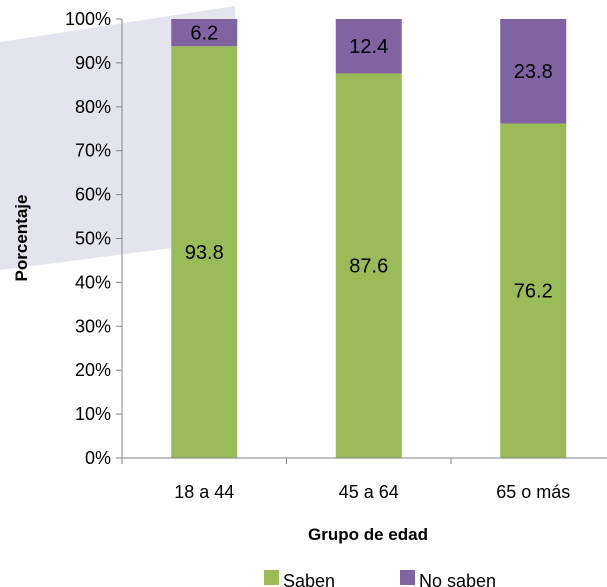 This screenshot has height=587, width=607. Describe the element at coordinates (93, 326) in the screenshot. I see `y-tick-label: 30%` at that location.